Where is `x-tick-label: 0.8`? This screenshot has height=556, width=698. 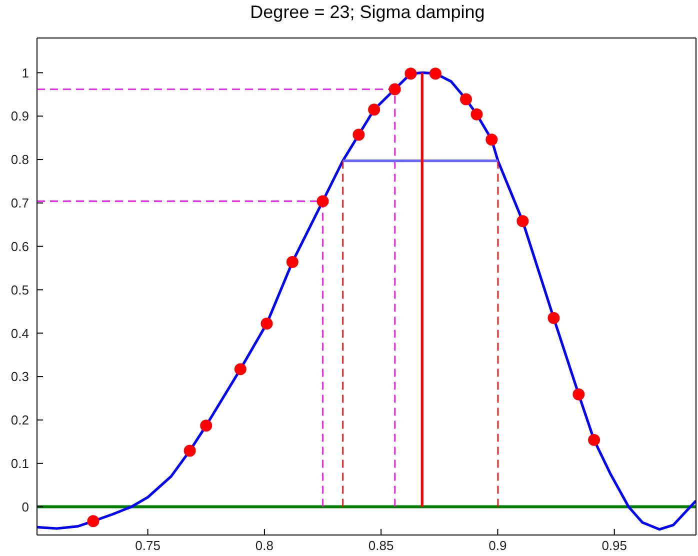
x-tick-label: 0.8 is located at coordinates (264, 546).